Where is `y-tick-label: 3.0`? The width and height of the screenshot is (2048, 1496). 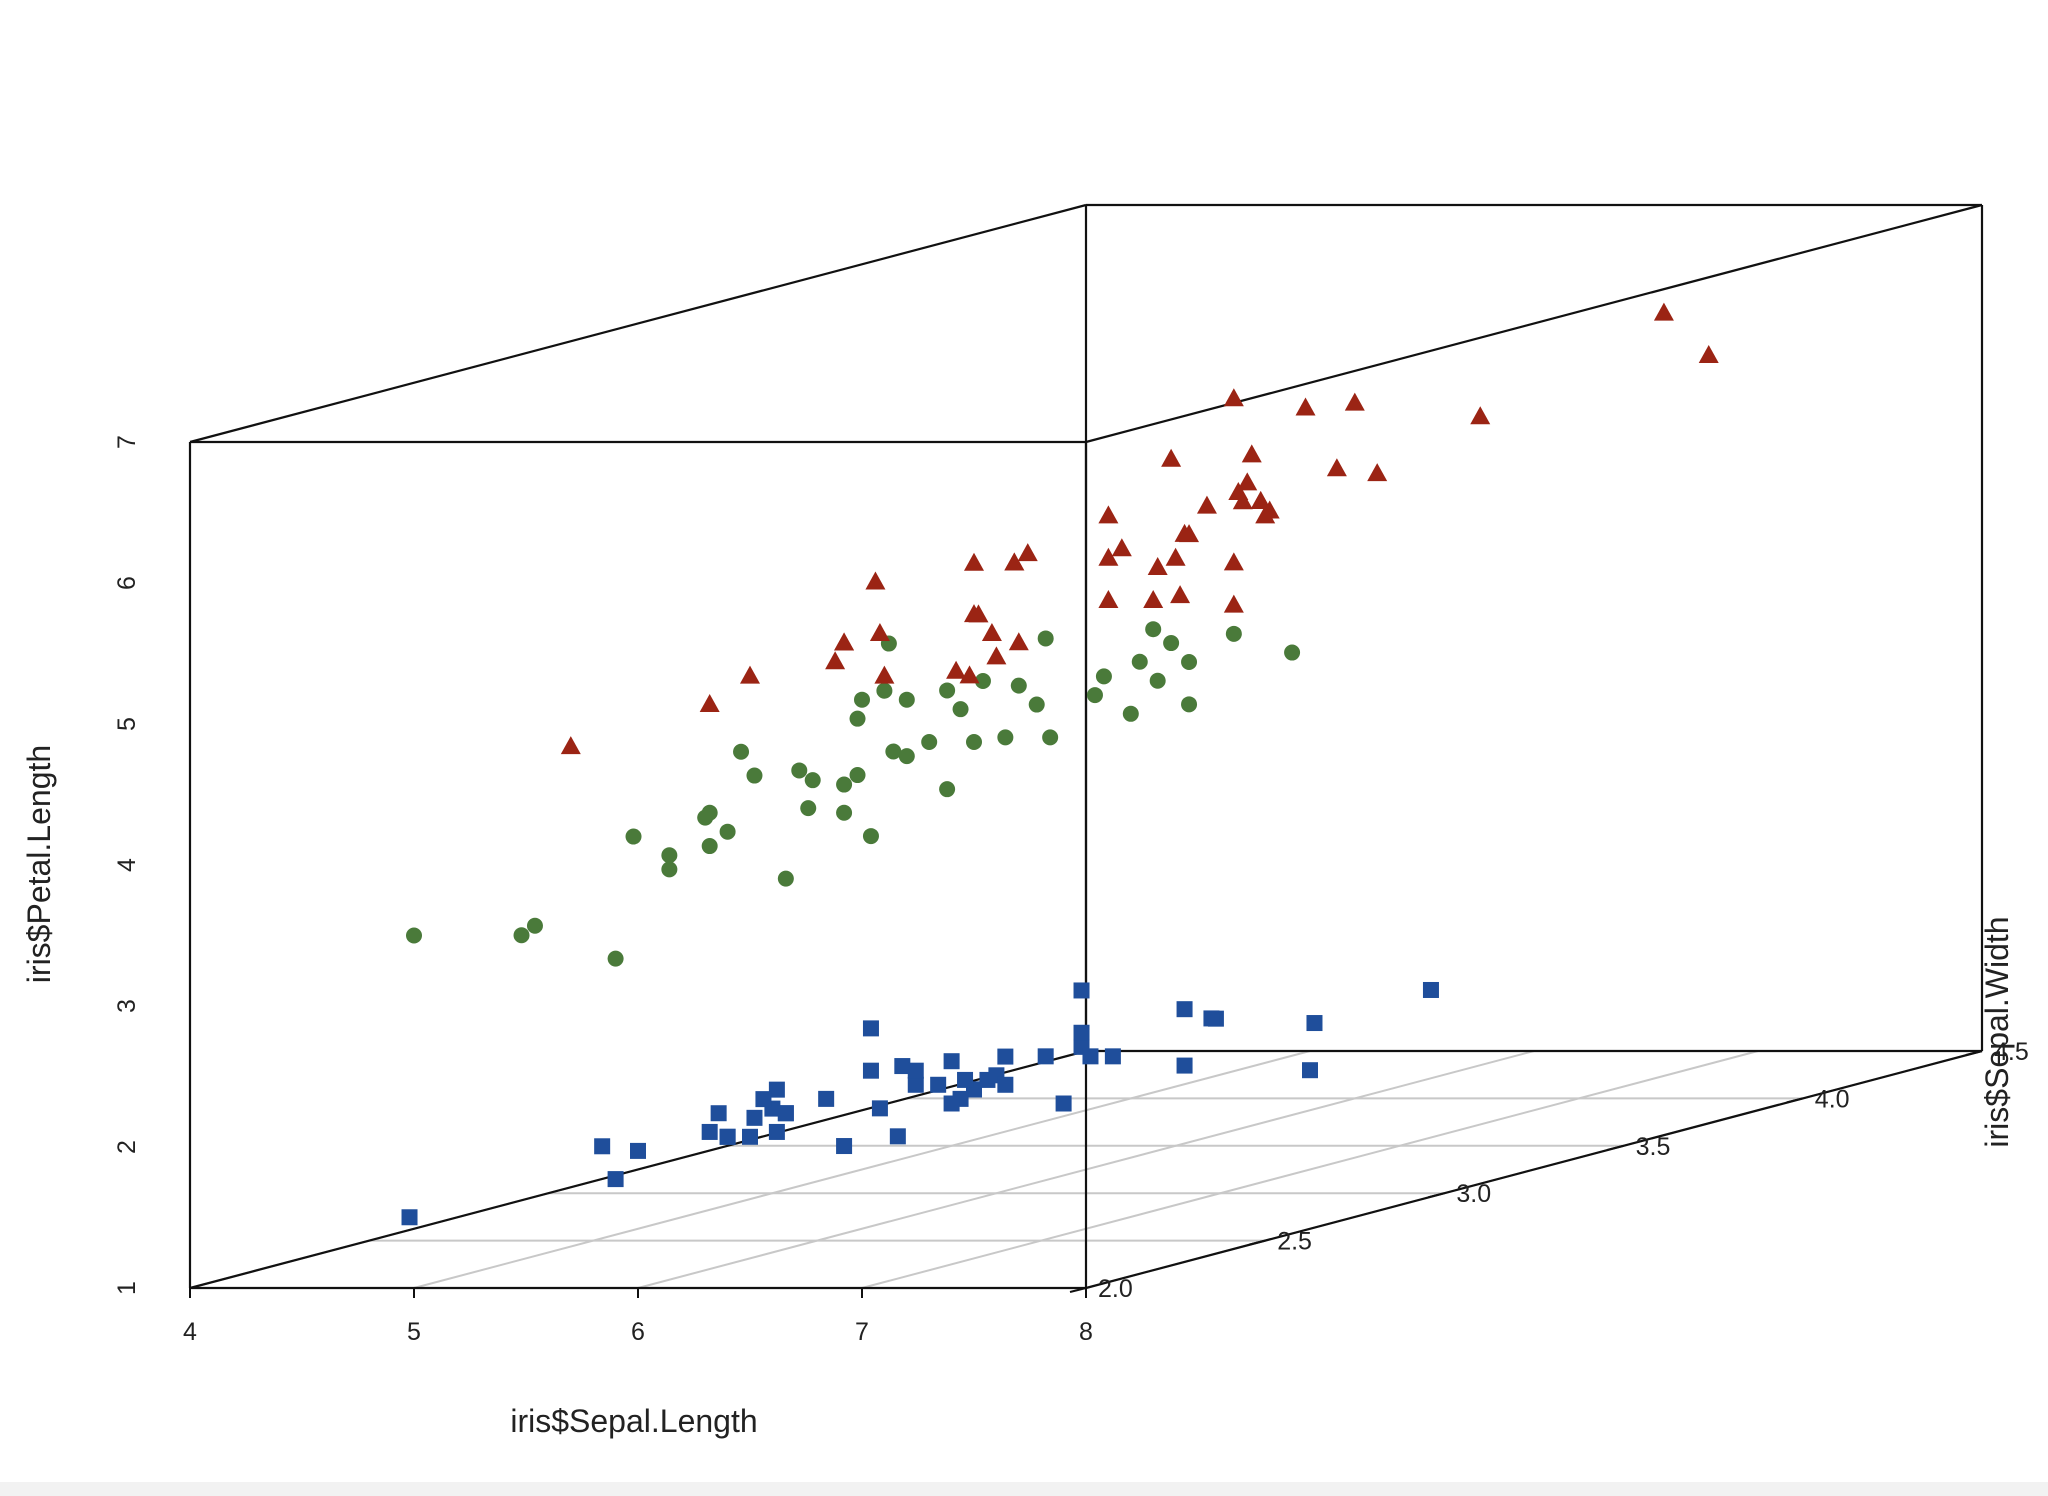 y-tick-label: 3.0 is located at coordinates (1473, 1194).